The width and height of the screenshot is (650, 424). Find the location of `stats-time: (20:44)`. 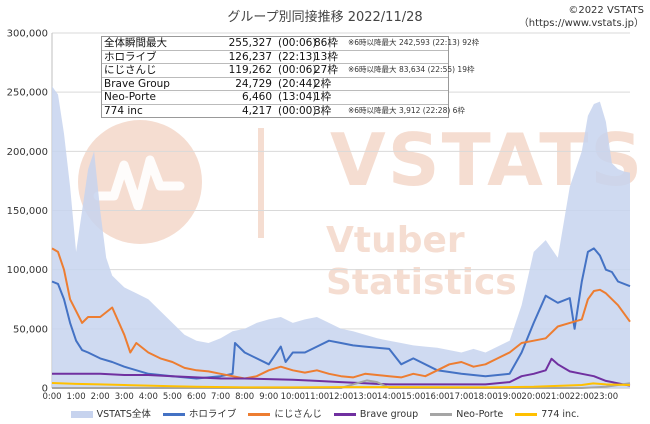

stats-time: (20:44) is located at coordinates (297, 83).